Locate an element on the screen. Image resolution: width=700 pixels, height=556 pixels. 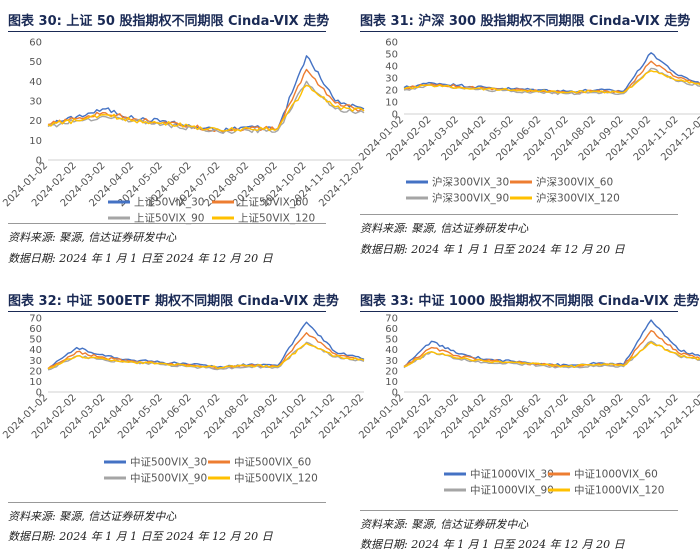
legend-label: 沪深300VIX_30 is located at coordinates (470, 182).